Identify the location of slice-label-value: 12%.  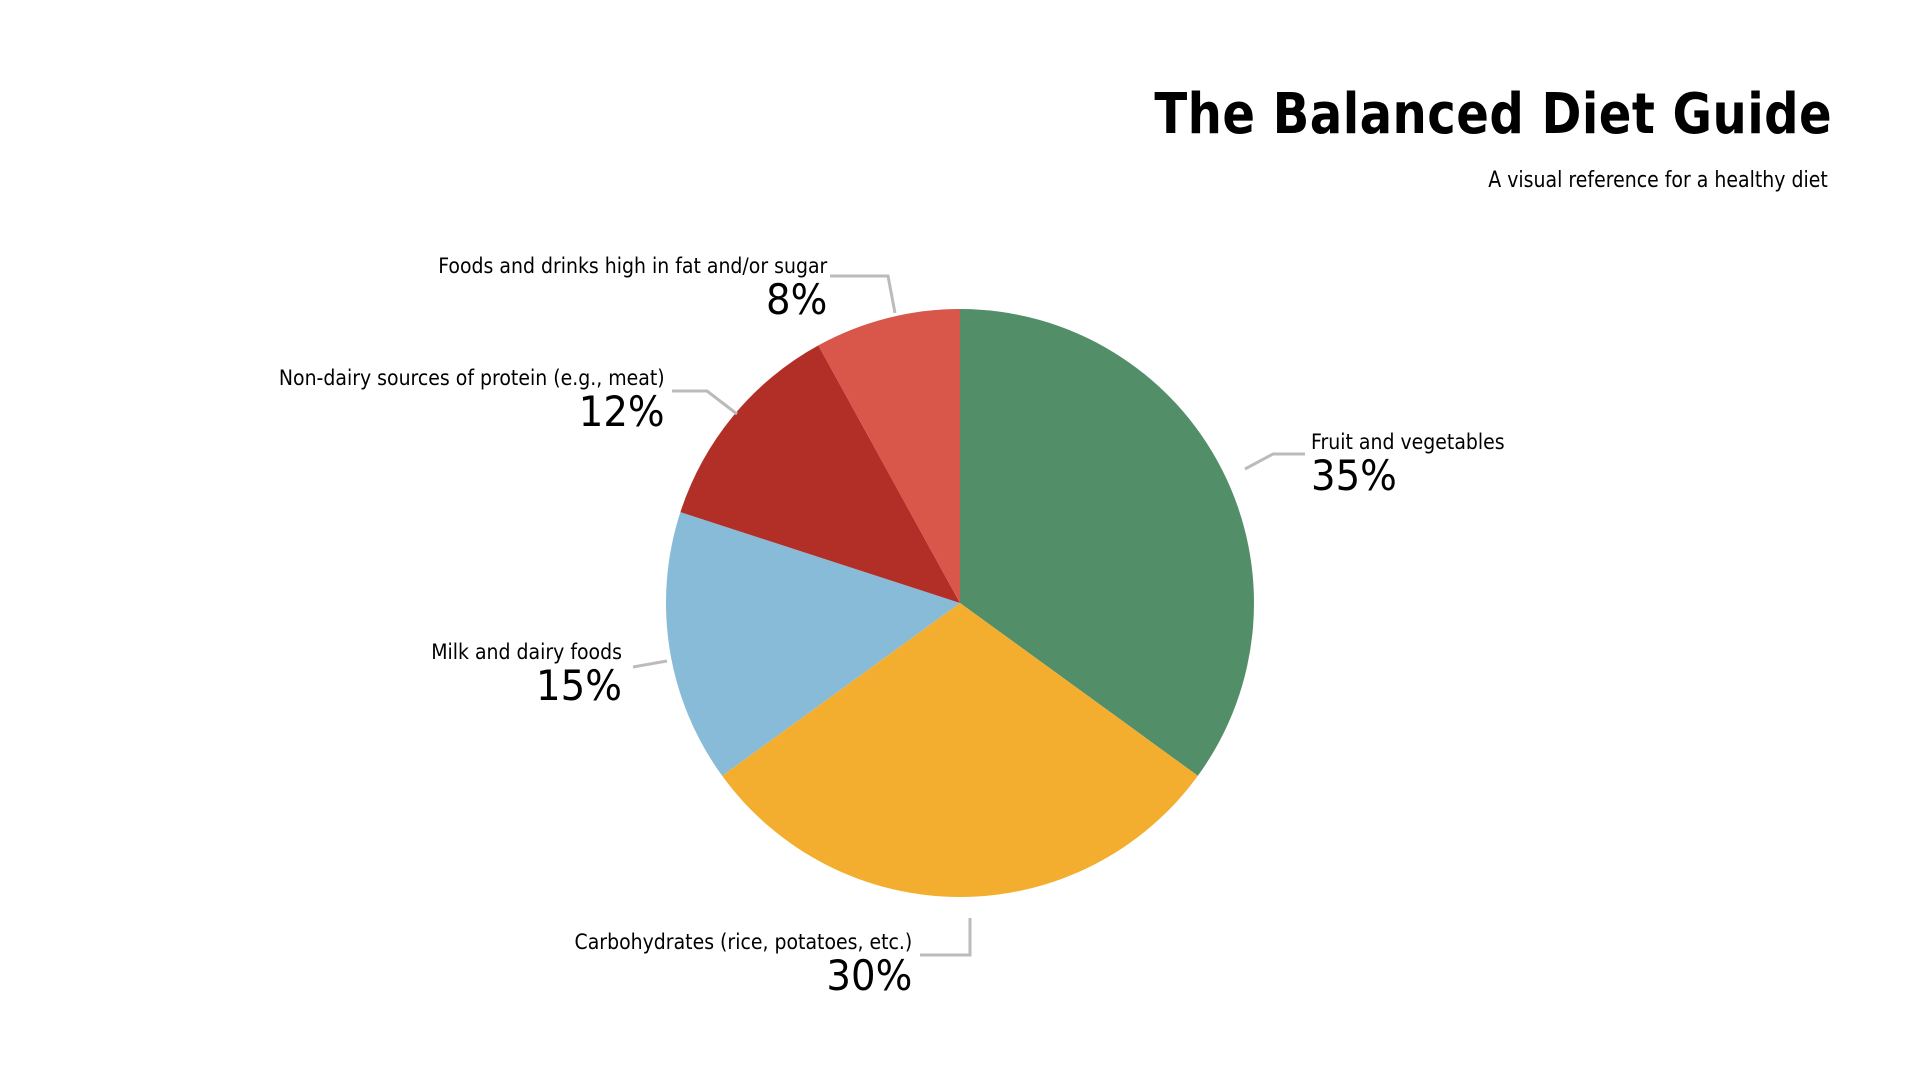
(622, 411).